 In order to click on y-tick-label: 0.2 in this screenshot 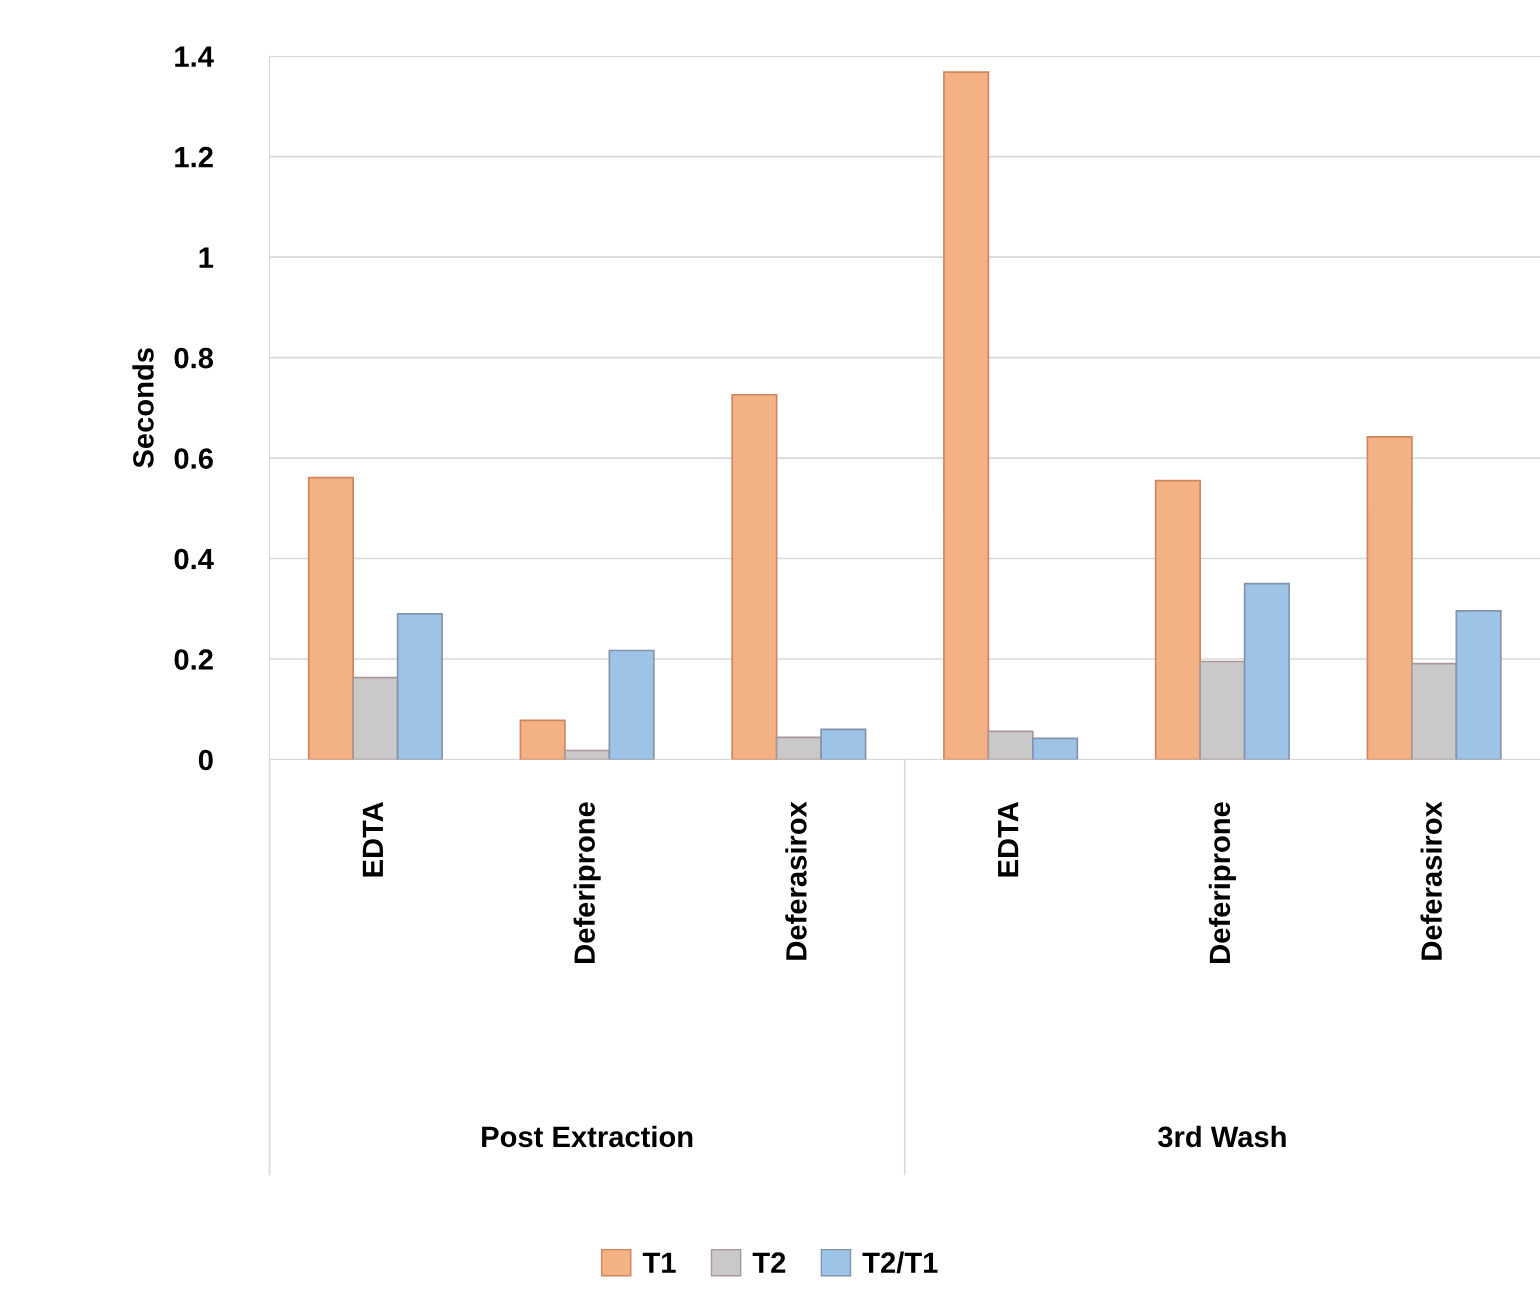, I will do `click(193, 659)`.